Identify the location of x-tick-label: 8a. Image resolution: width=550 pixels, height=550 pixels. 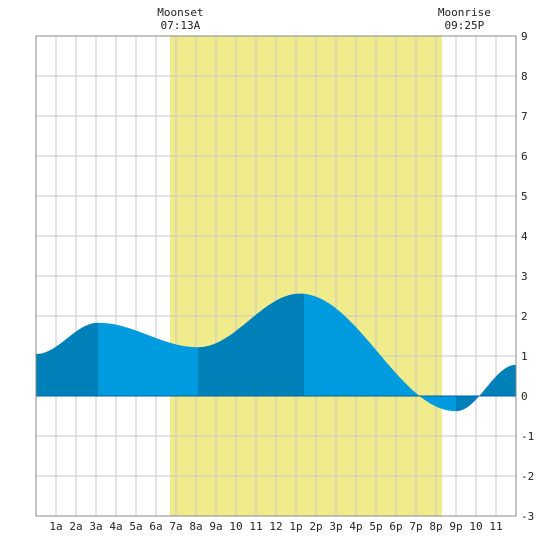
(195, 526).